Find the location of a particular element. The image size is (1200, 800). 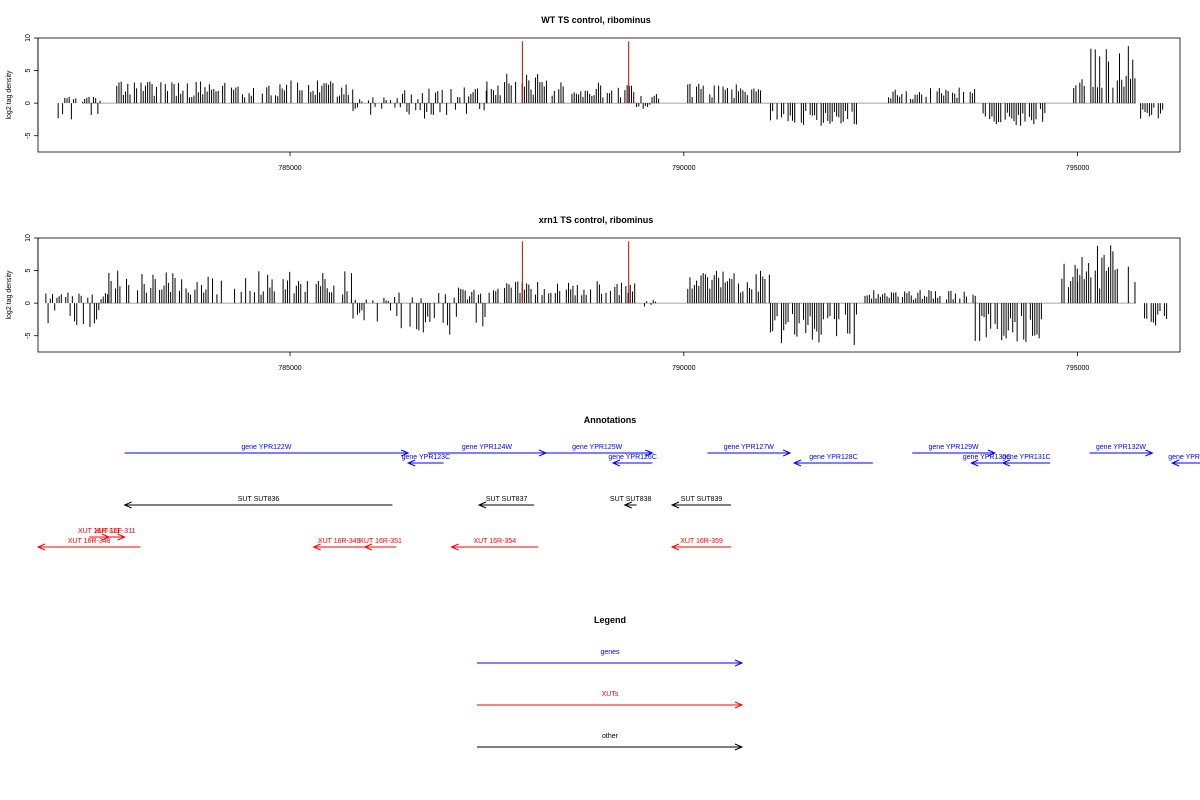

xrn1-plot-frame is located at coordinates (609, 295).